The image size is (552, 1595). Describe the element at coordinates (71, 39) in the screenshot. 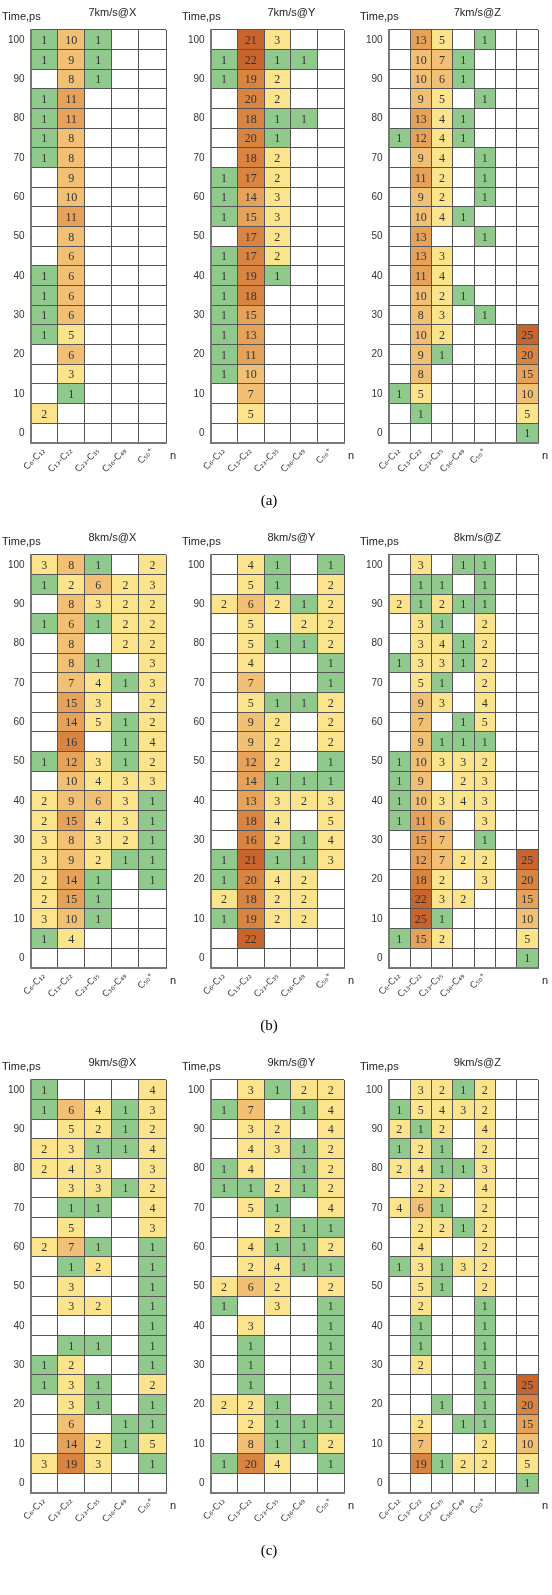

I see `data-label: 10` at that location.